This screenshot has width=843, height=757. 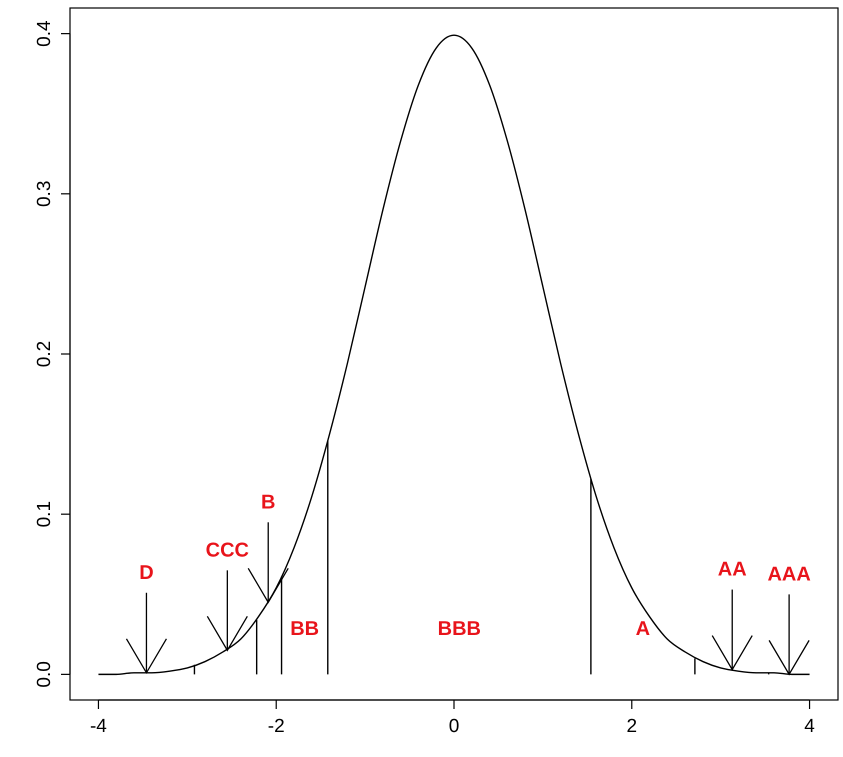 I want to click on annotation: BB, so click(x=305, y=629).